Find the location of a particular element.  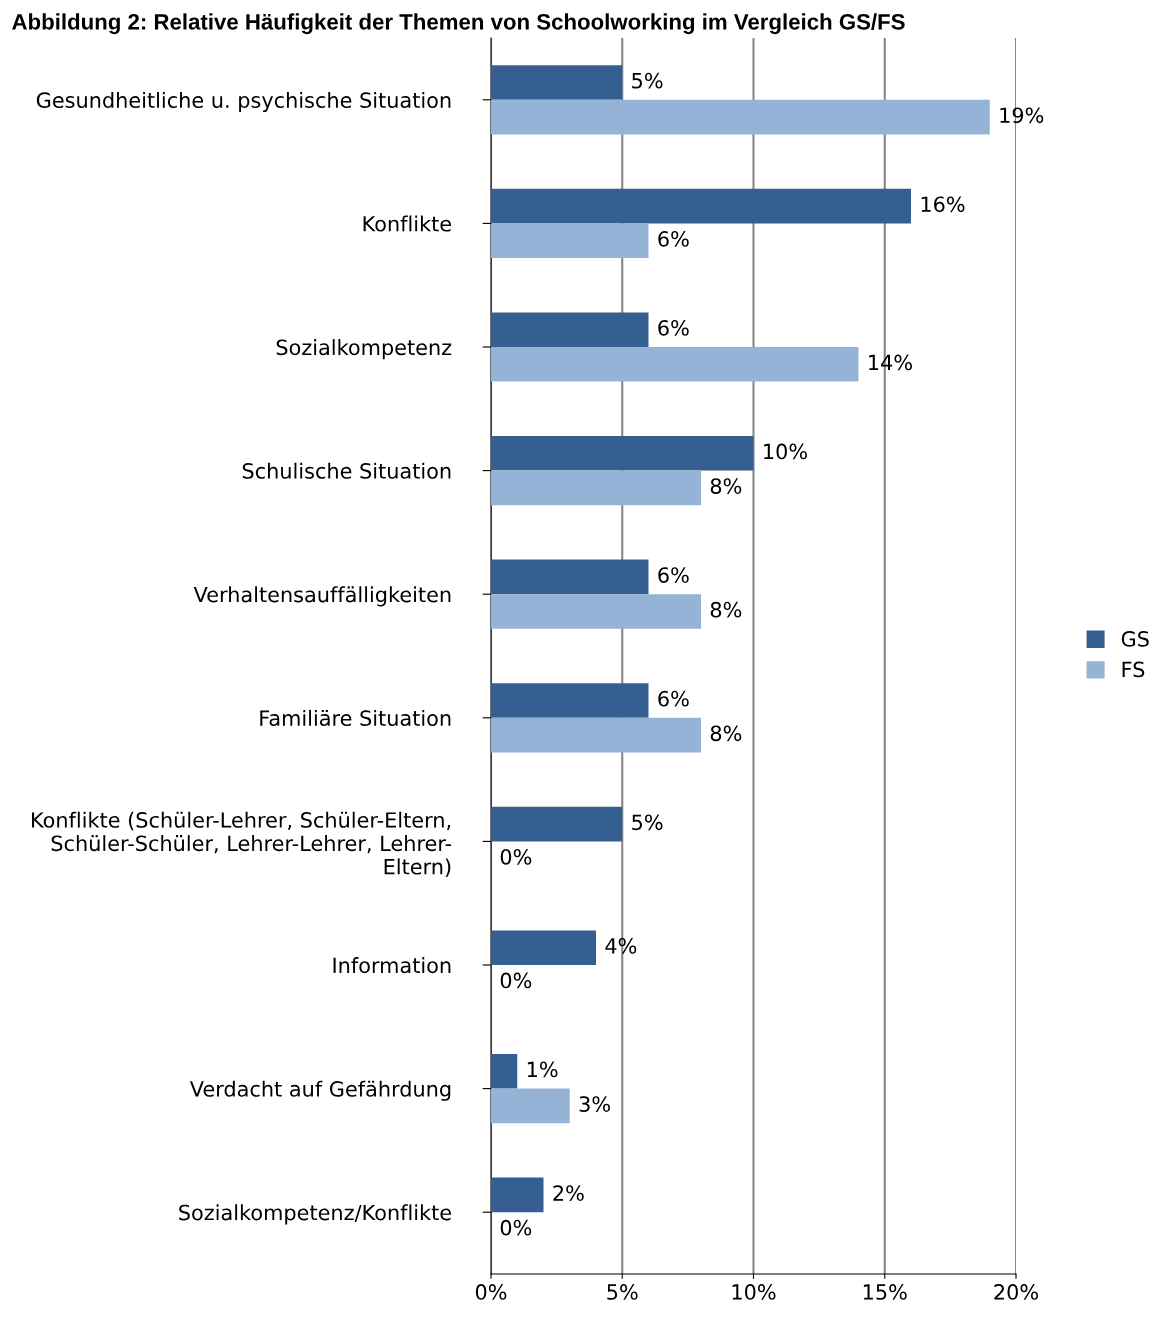

data-label: 16% is located at coordinates (943, 204).